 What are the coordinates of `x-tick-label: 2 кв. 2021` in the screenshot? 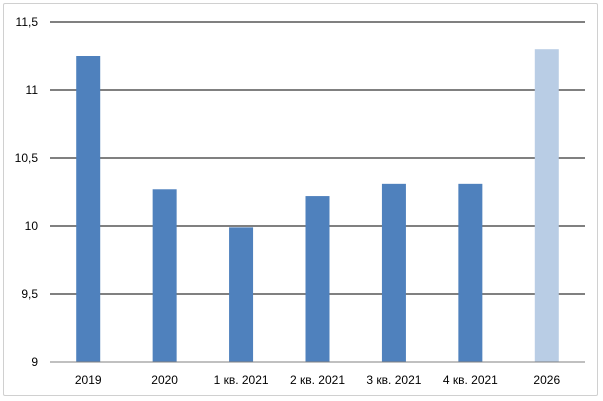 It's located at (317, 380).